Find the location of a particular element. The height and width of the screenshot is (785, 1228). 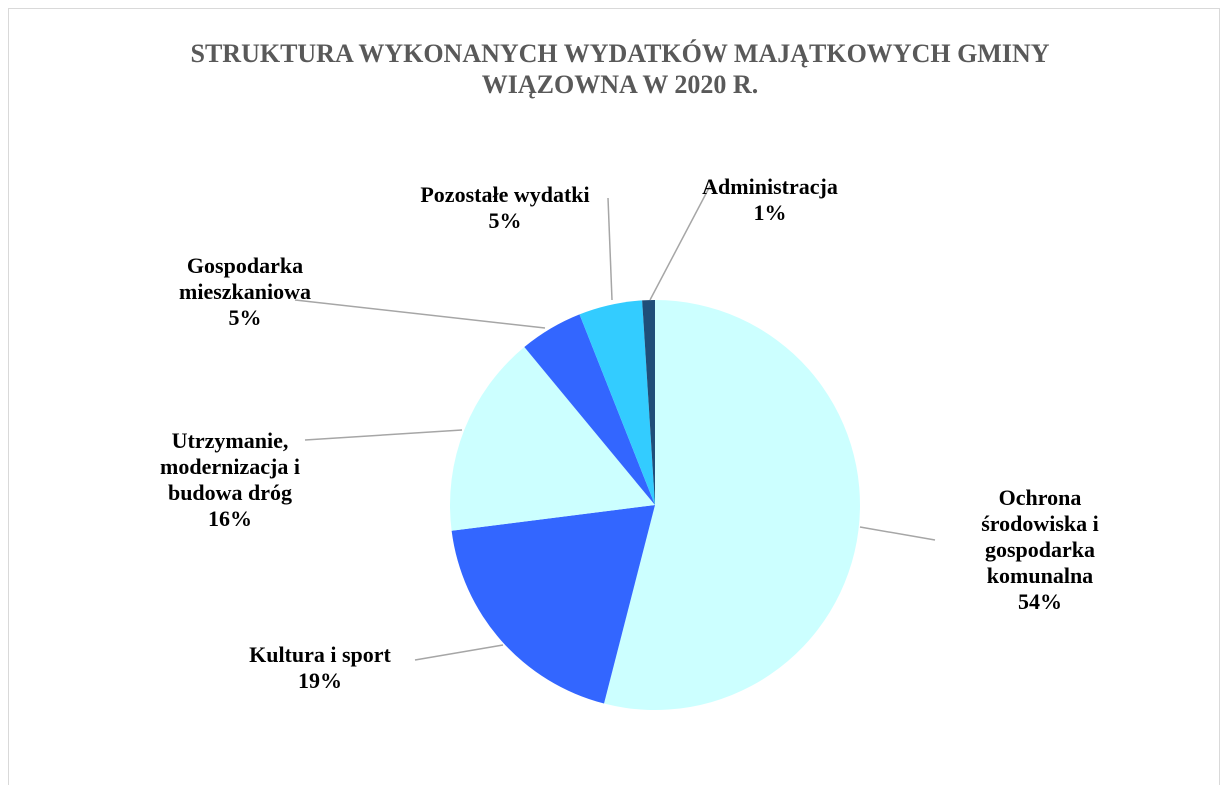

category-label: Pozostałe wydatki is located at coordinates (505, 194).